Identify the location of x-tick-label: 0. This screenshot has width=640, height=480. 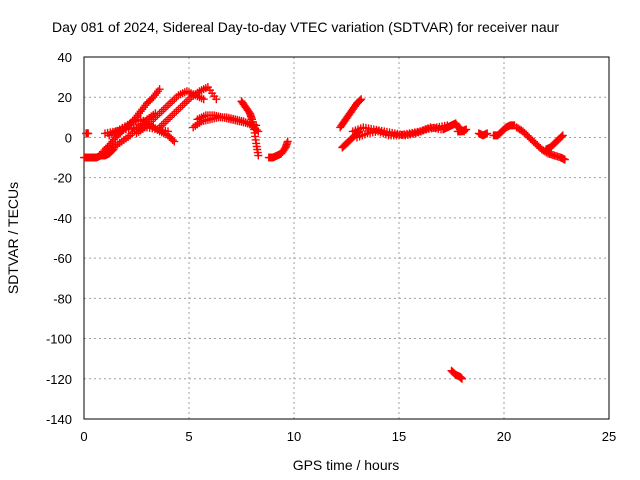
(83, 436).